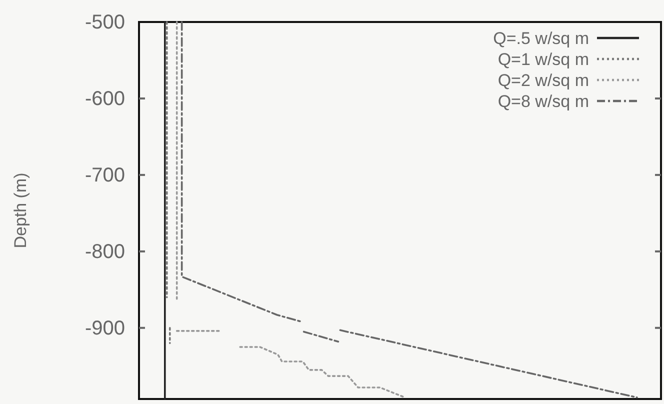 This screenshot has height=404, width=664. Describe the element at coordinates (104, 328) in the screenshot. I see `y-tick-label: -900` at that location.